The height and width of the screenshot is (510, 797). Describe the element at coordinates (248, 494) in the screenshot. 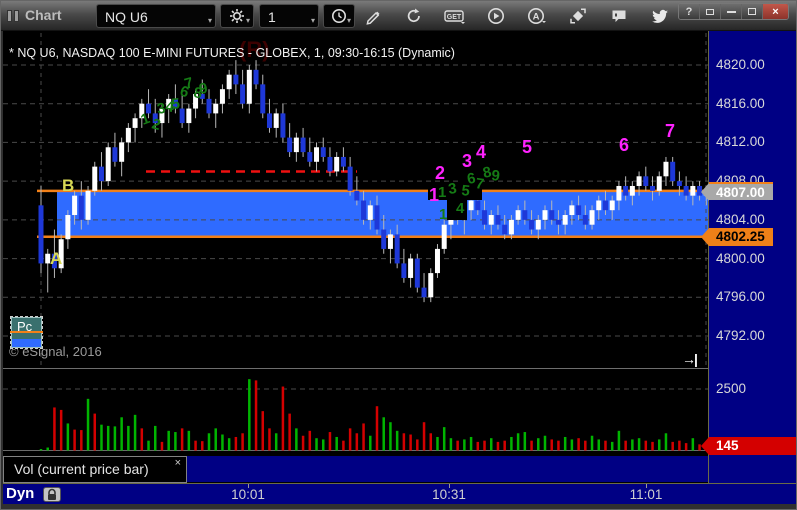

I see `time-axis-label: 10:01` at that location.